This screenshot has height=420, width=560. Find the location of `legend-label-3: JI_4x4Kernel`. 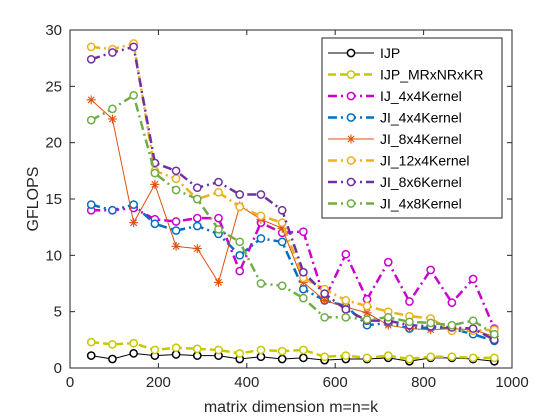

legend-label-3: JI_4x4Kernel is located at coordinates (421, 118).